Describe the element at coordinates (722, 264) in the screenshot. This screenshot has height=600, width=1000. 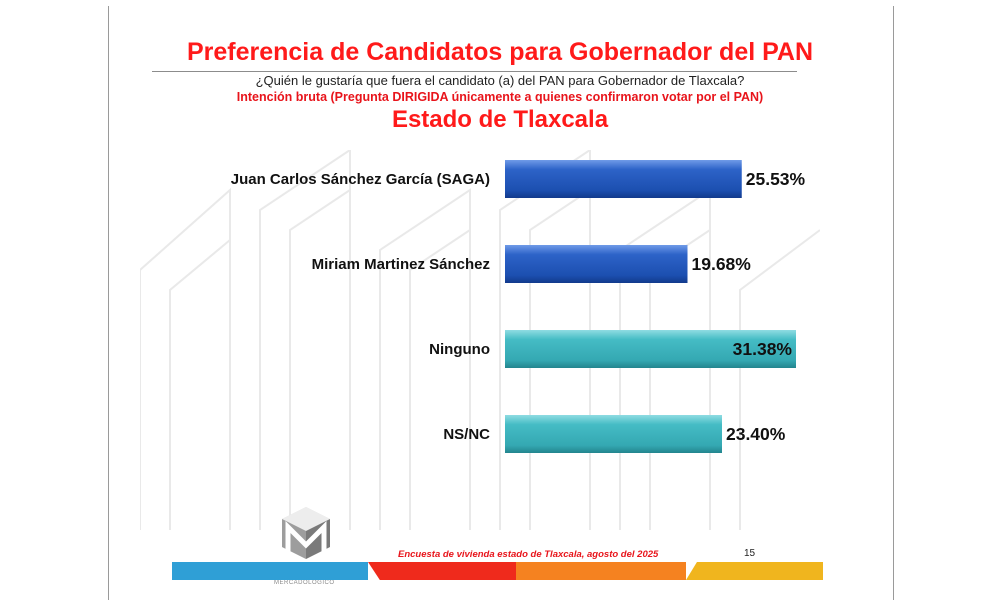
I see `value-label-2: 19.68%` at that location.